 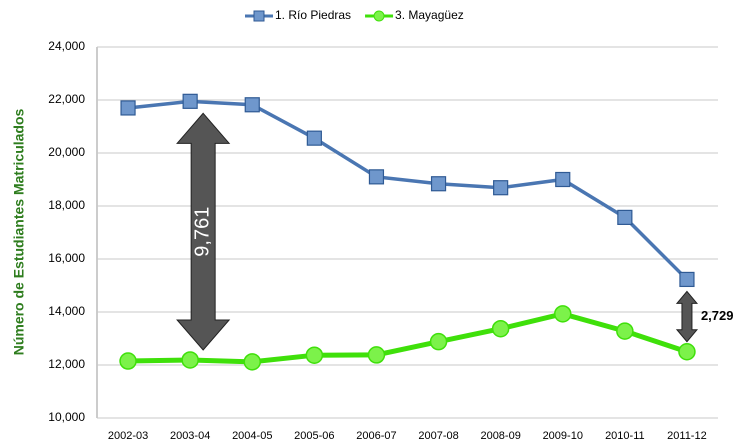 What do you see at coordinates (128, 436) in the screenshot?
I see `x-tick-label: 2002-03` at bounding box center [128, 436].